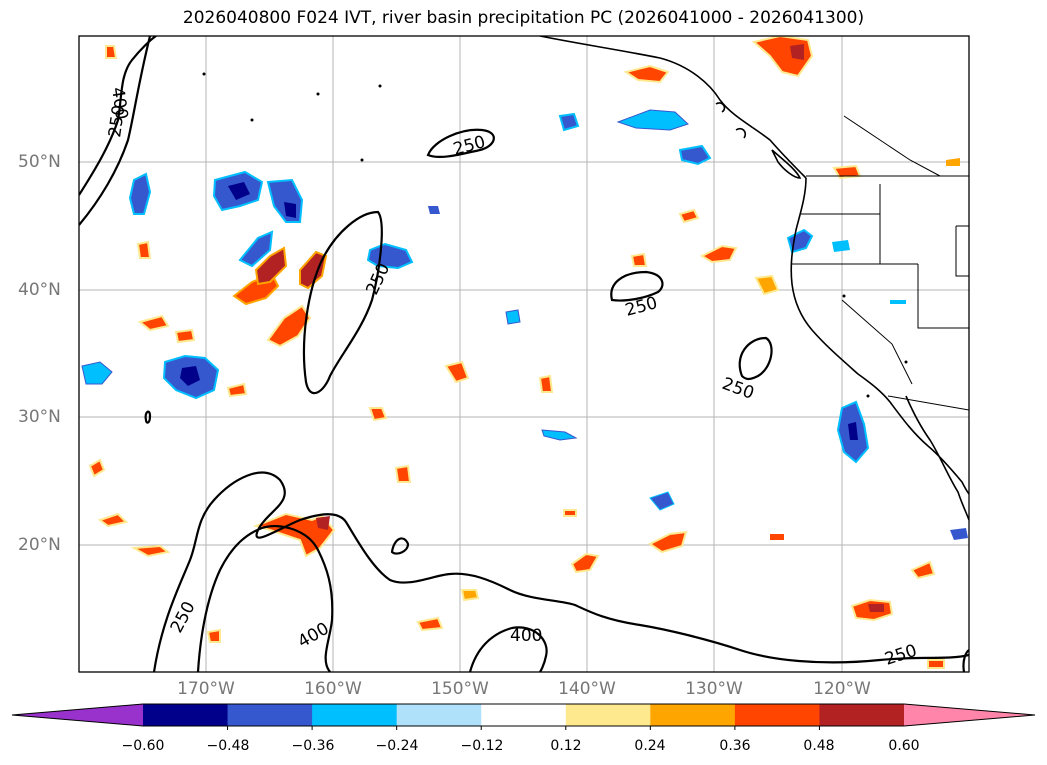 The image size is (1047, 765). Describe the element at coordinates (880, 263) in the screenshot. I see `borders` at that location.